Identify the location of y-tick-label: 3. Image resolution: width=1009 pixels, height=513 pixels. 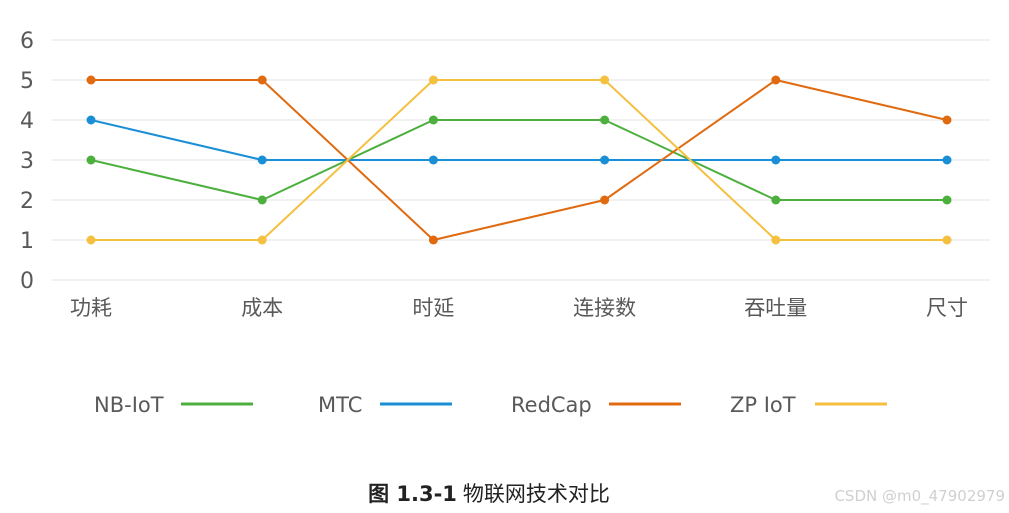
(27, 161).